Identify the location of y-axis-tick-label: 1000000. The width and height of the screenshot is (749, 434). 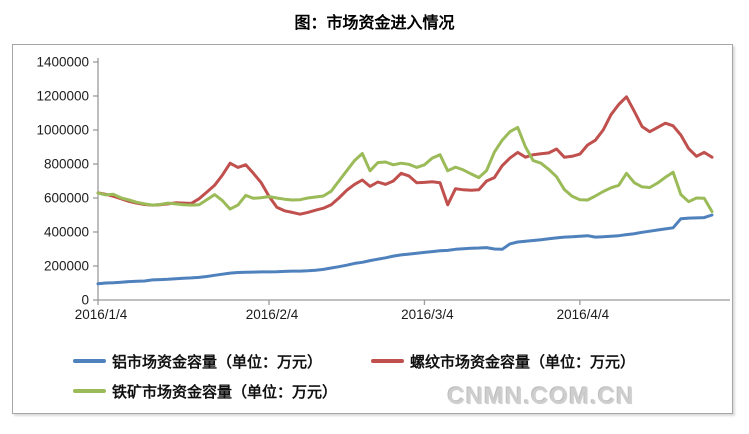
(62, 130).